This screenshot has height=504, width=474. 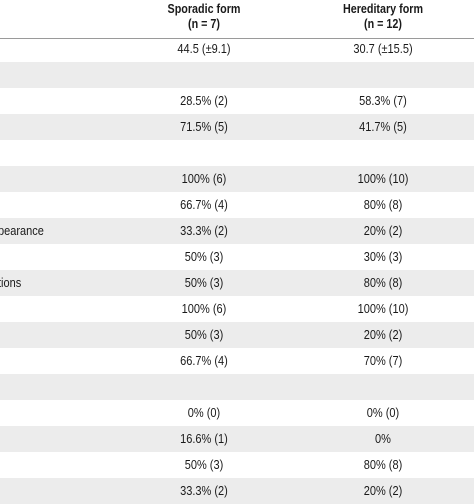 I want to click on table-row: 50% (3) 20% (2), so click(x=237, y=335).